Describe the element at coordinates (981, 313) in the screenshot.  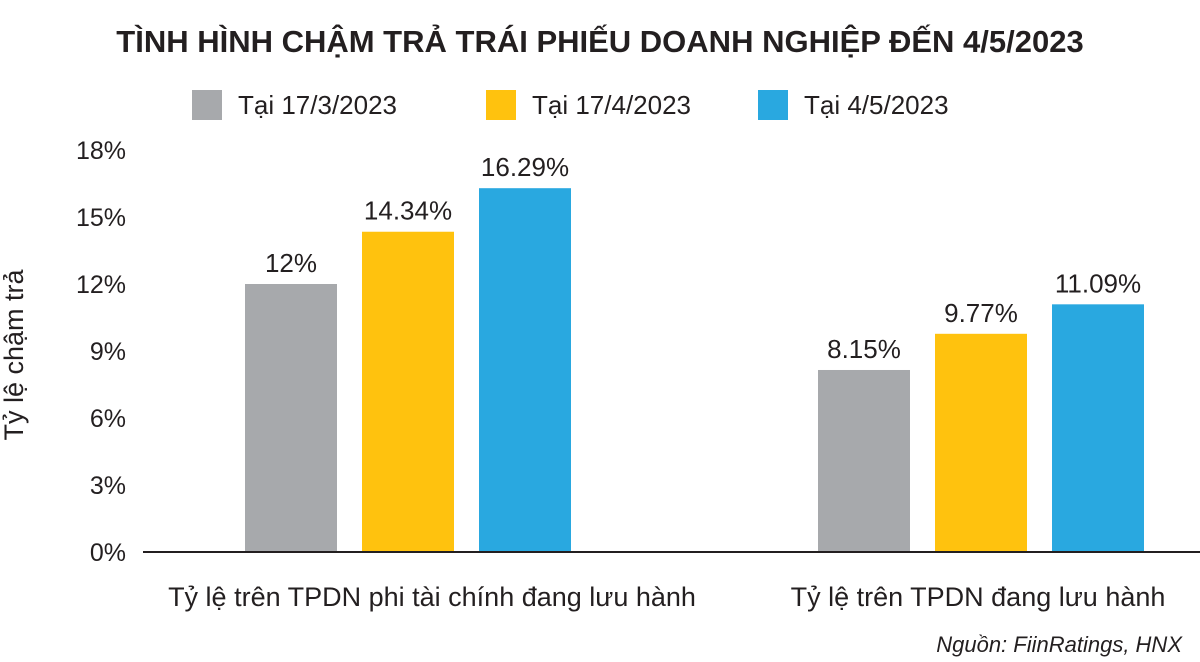
I see `data-label: 9.77%` at that location.